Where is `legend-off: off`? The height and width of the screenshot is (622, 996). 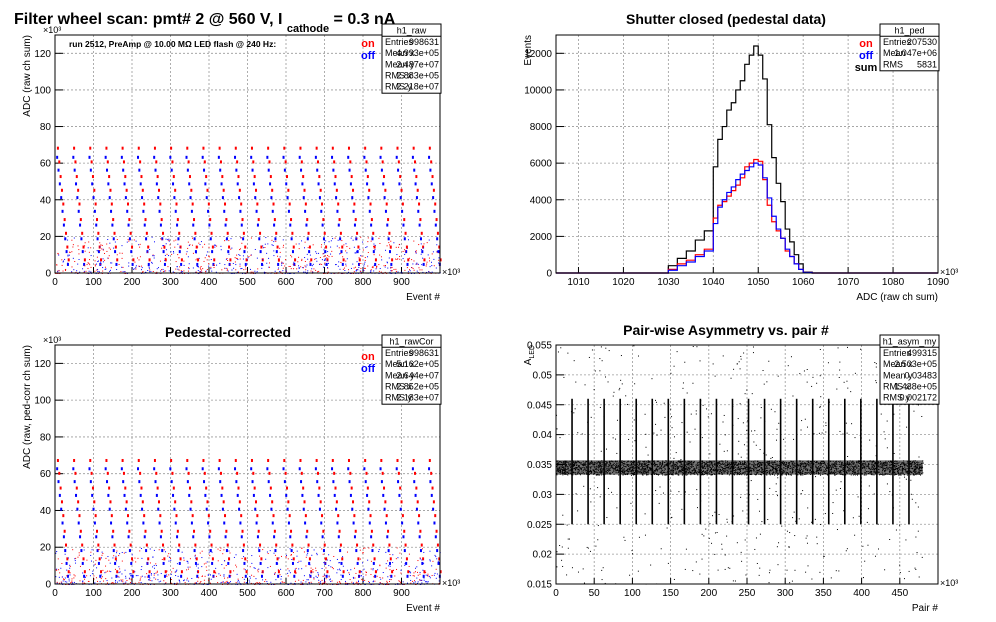 legend-off: off is located at coordinates (866, 56).